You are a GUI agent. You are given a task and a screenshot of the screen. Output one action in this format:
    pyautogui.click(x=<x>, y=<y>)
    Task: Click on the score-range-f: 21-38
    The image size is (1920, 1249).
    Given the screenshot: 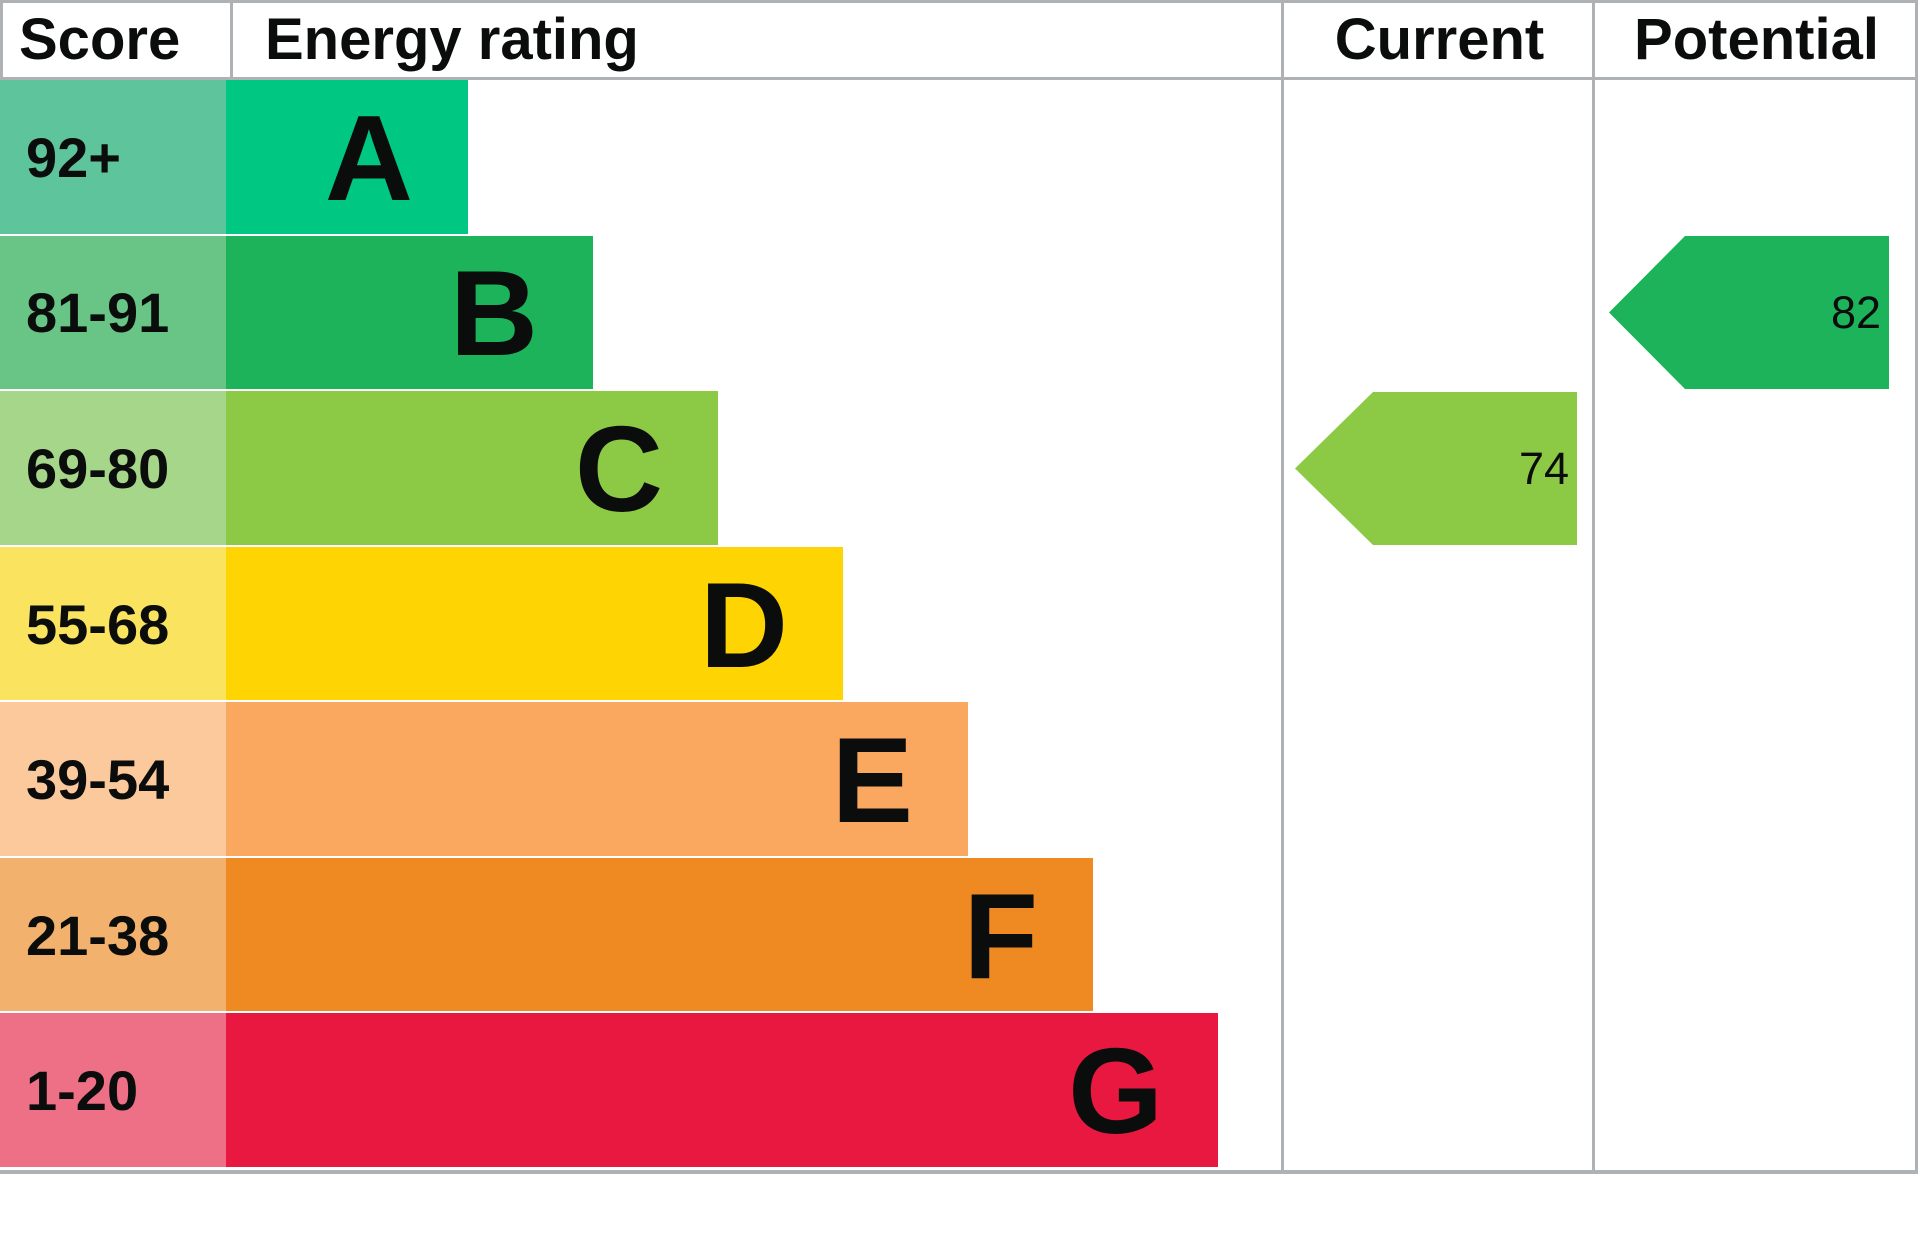 What is the action you would take?
    pyautogui.click(x=113, y=935)
    